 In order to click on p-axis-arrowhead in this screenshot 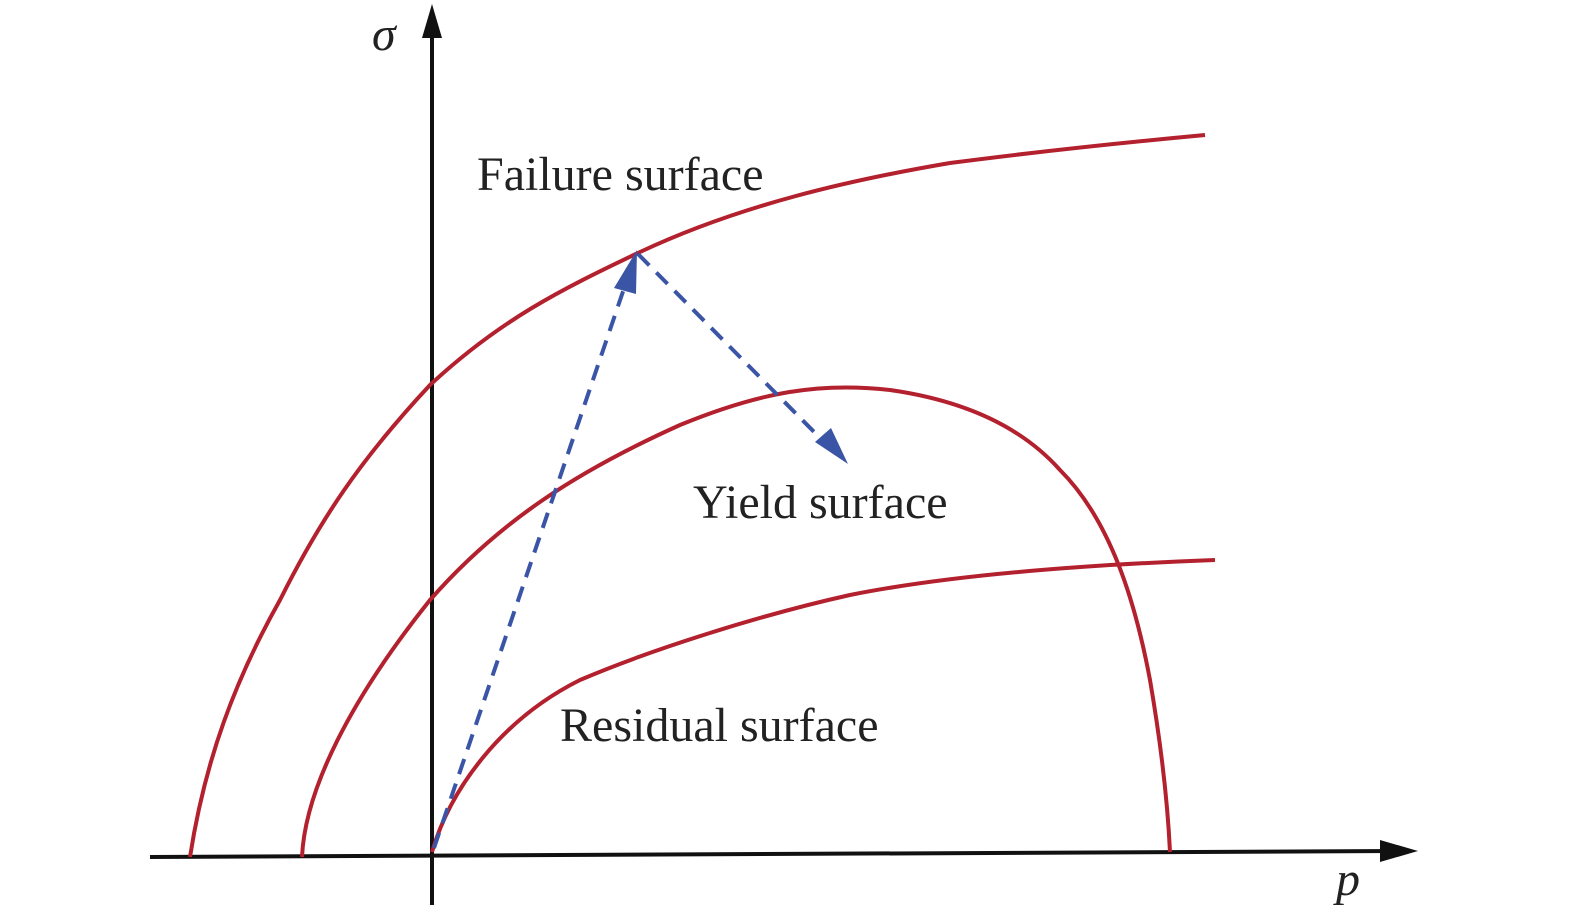, I will do `click(1399, 851)`.